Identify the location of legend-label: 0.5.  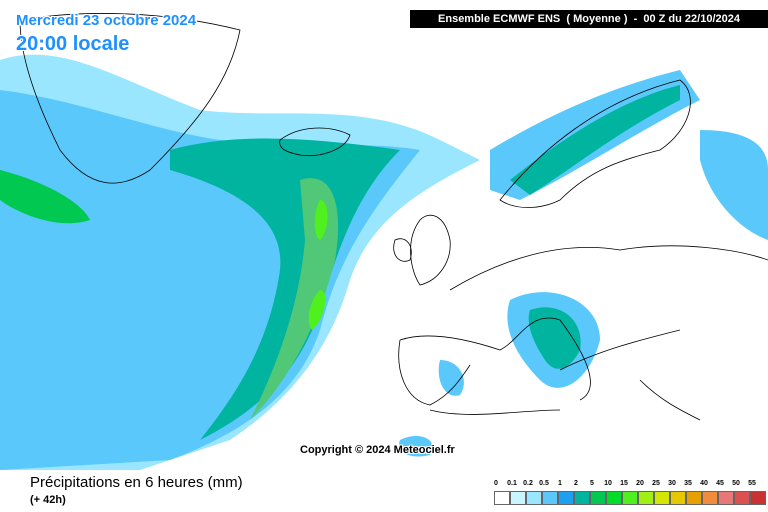
(544, 483).